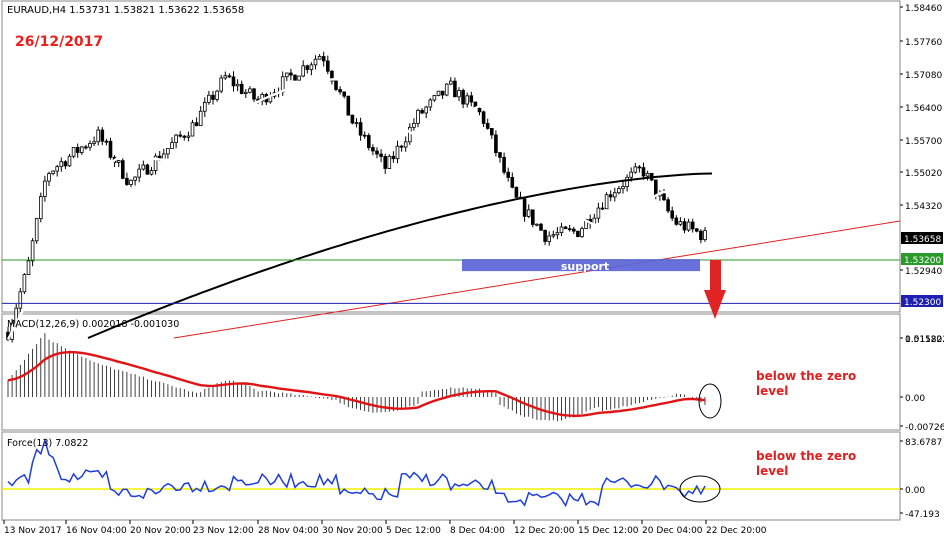 The image size is (944, 546). I want to click on x-tick-label: 5 Dec 12:00, so click(413, 531).